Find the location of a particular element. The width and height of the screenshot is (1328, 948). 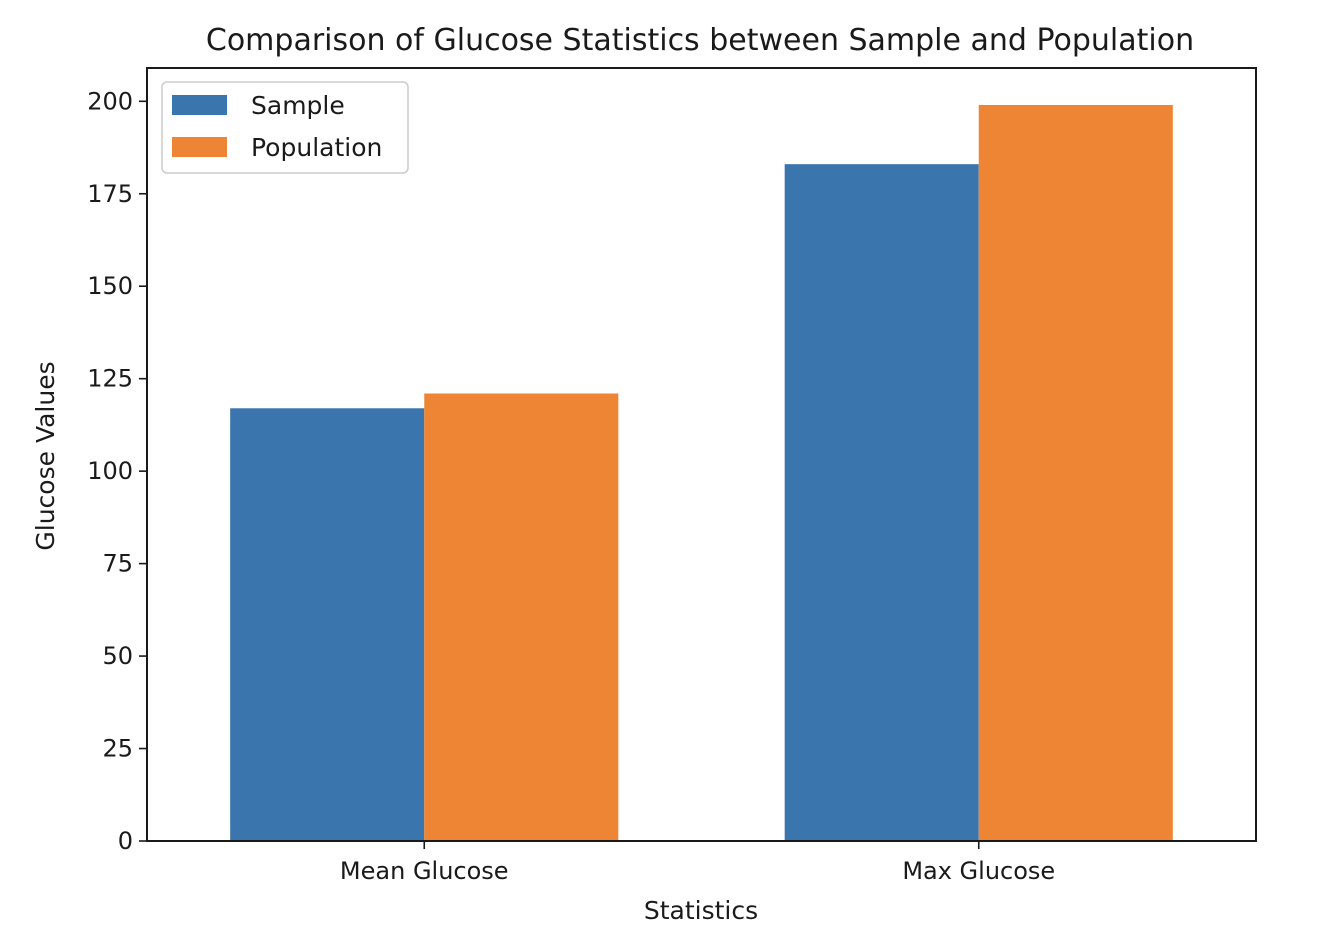

y-tick-label: 25 is located at coordinates (117, 749).